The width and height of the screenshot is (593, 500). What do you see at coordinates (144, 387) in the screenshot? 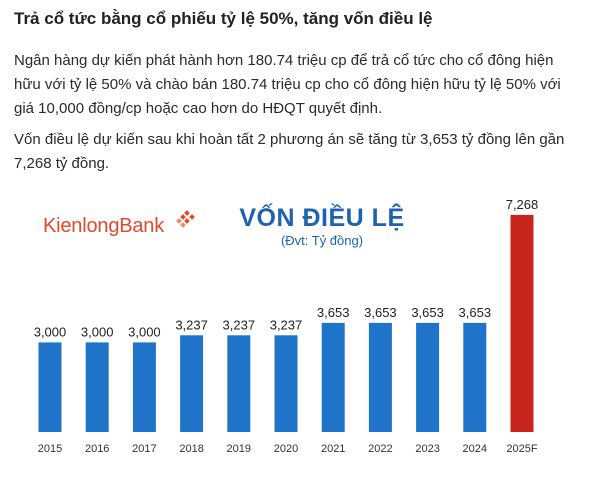
I see `bar-2017` at bounding box center [144, 387].